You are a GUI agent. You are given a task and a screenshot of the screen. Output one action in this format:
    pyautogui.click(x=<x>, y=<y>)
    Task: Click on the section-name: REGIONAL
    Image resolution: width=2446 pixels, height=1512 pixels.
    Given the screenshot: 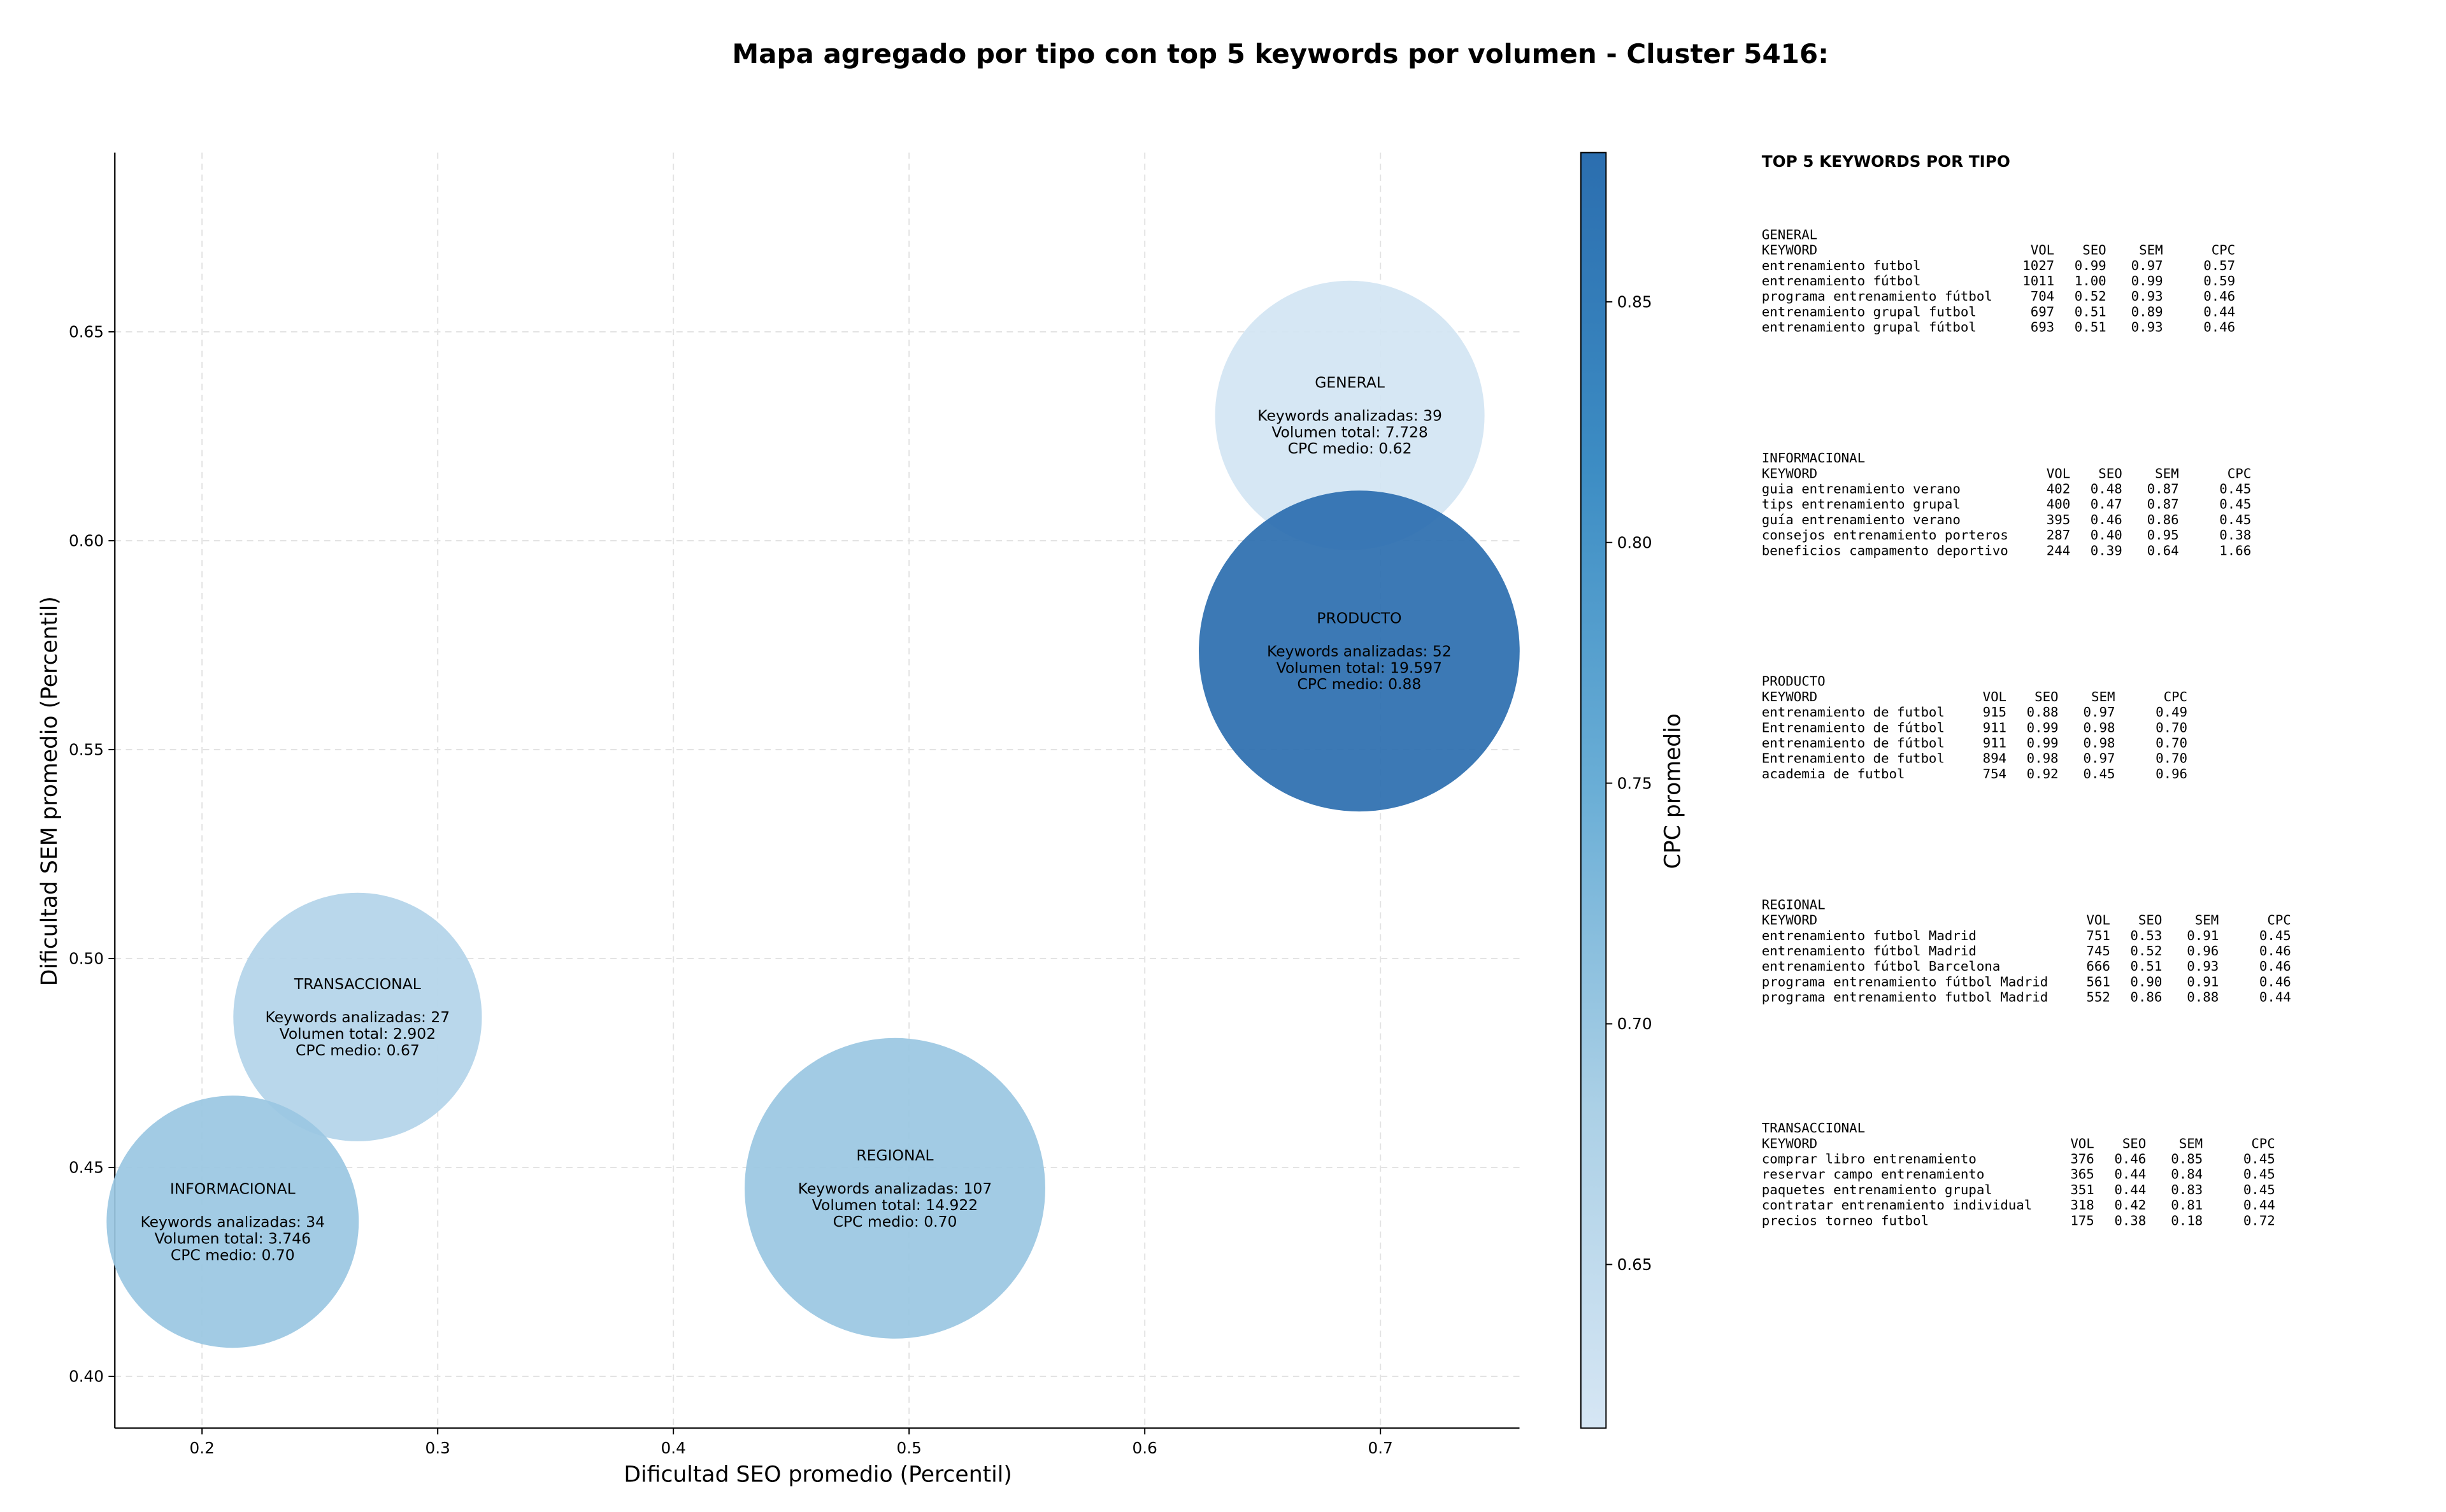 What is the action you would take?
    pyautogui.click(x=1794, y=904)
    